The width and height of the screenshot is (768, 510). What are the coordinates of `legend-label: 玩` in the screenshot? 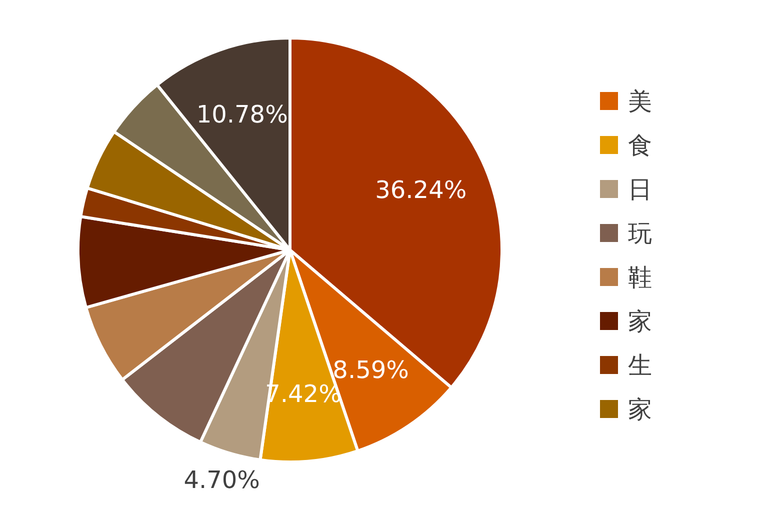 It's located at (640, 233).